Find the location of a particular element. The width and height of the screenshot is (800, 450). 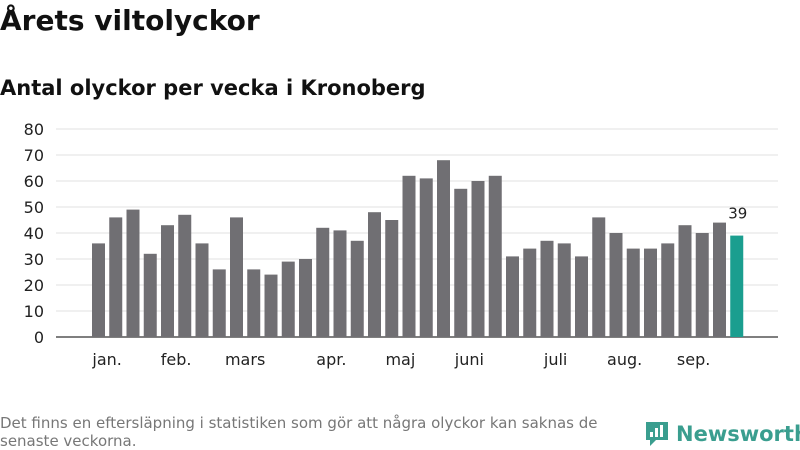

y-tick-label: 30 is located at coordinates (34, 259).